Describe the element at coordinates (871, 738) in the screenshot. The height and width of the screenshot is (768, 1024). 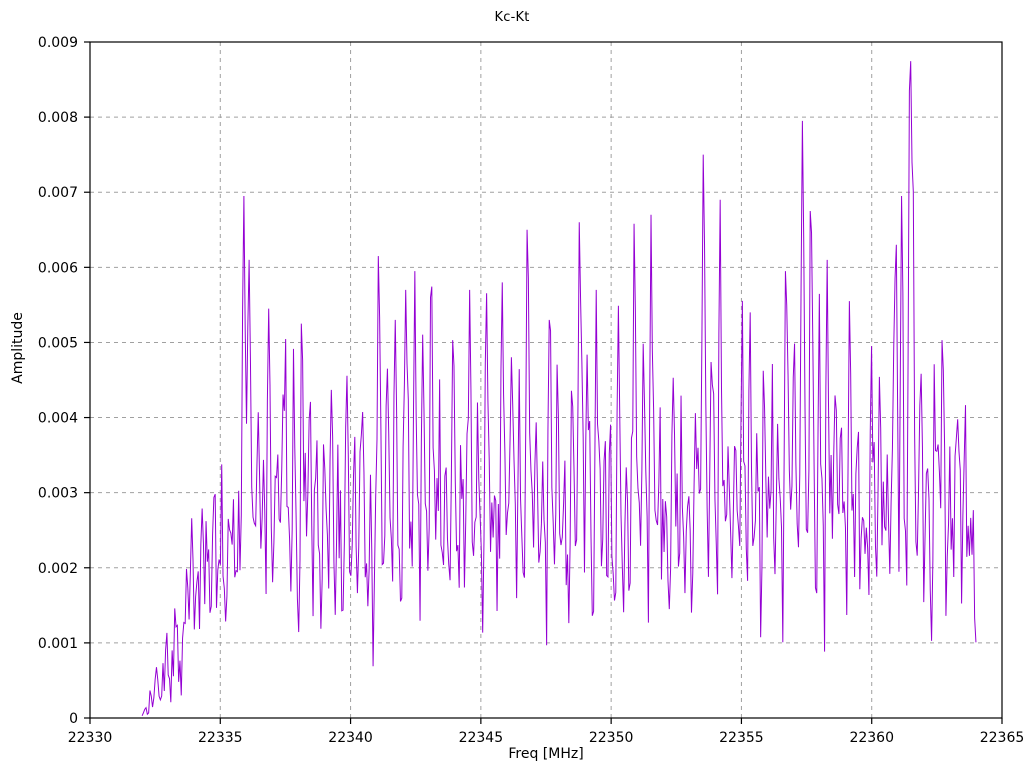
I see `svg-text: 22360` at that location.